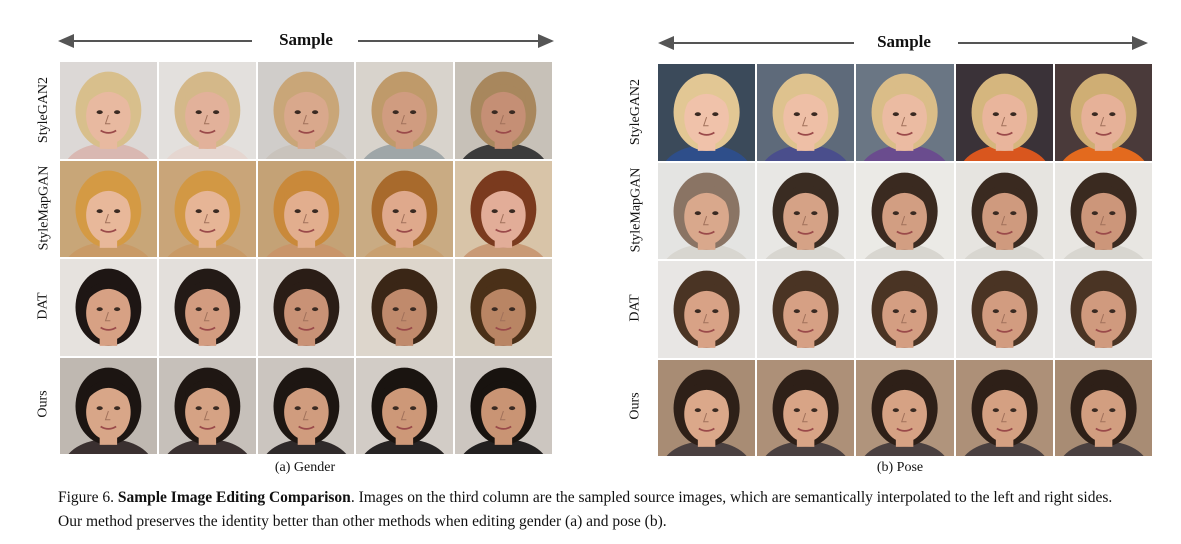 This screenshot has width=1181, height=544. What do you see at coordinates (305, 467) in the screenshot?
I see `sub-caption-gender: (a) Gender` at bounding box center [305, 467].